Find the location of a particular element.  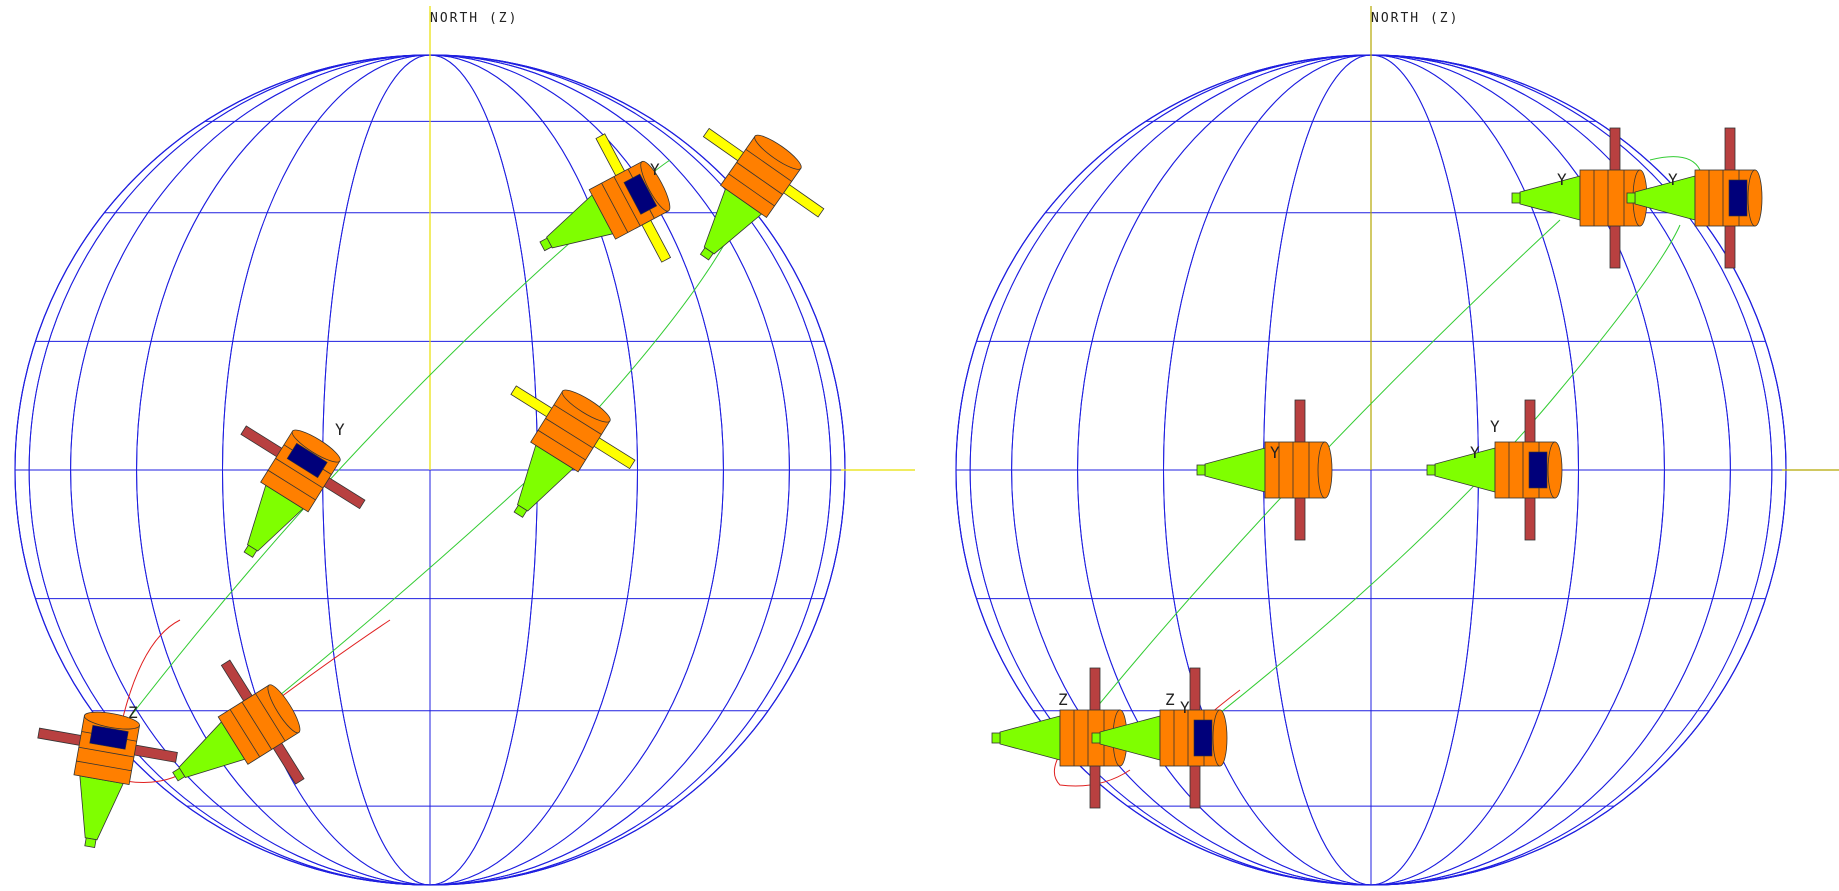

left-north-axis-label: NORTH (Z) is located at coordinates (474, 18).